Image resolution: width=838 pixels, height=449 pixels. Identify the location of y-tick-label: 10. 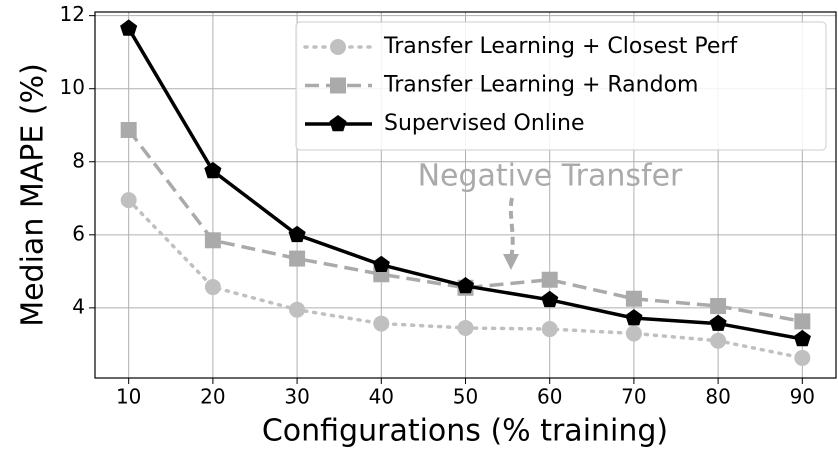
(72, 87).